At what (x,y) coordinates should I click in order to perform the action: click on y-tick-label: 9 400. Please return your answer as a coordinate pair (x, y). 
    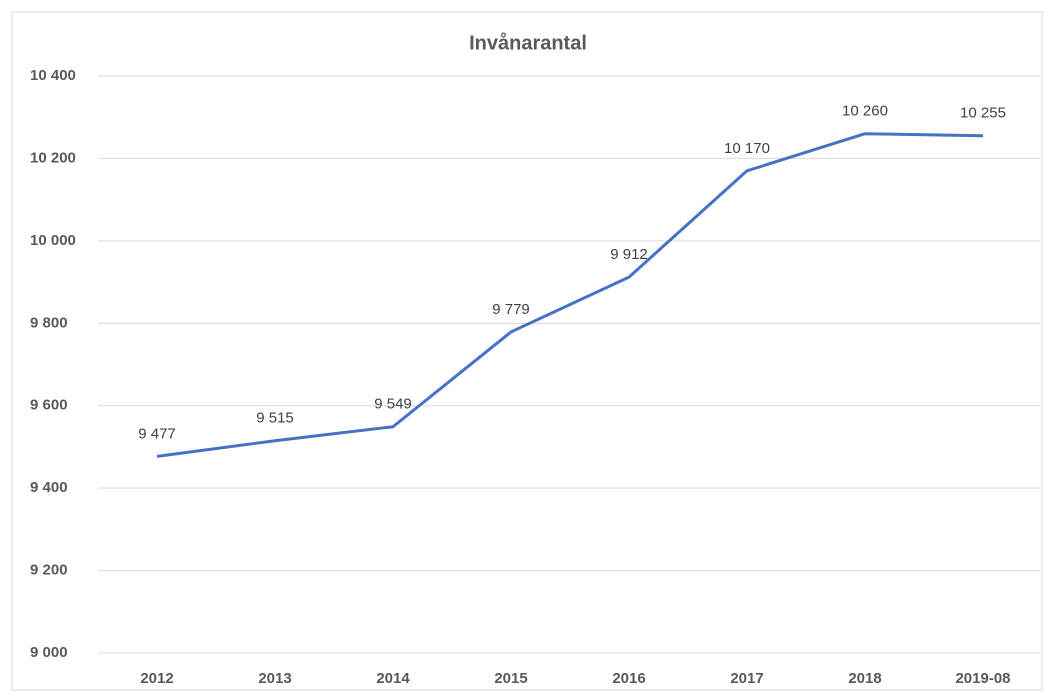
    Looking at the image, I should click on (49, 487).